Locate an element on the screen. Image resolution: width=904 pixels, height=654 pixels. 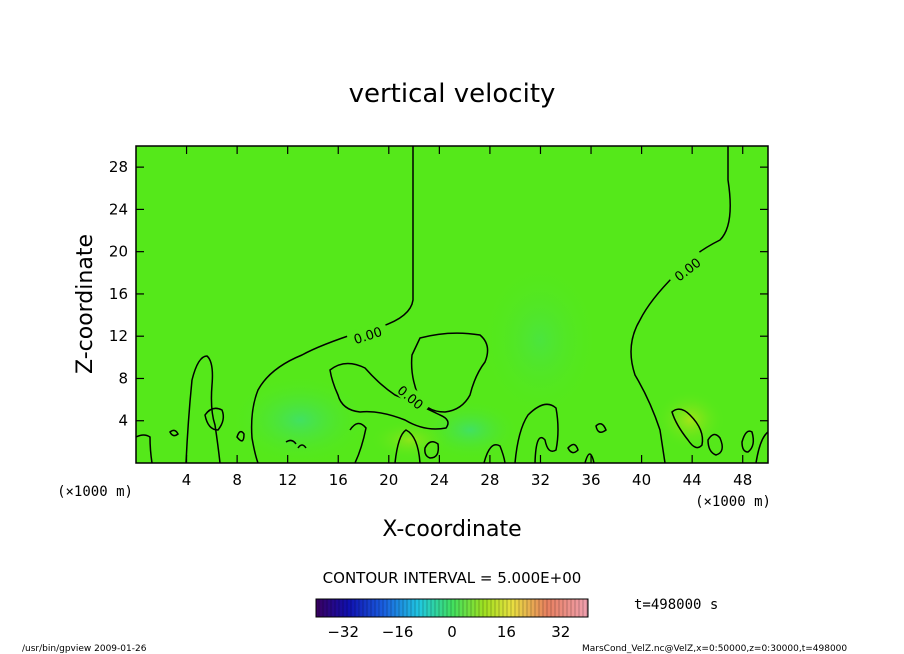
time-label: t=498000 s is located at coordinates (676, 605).